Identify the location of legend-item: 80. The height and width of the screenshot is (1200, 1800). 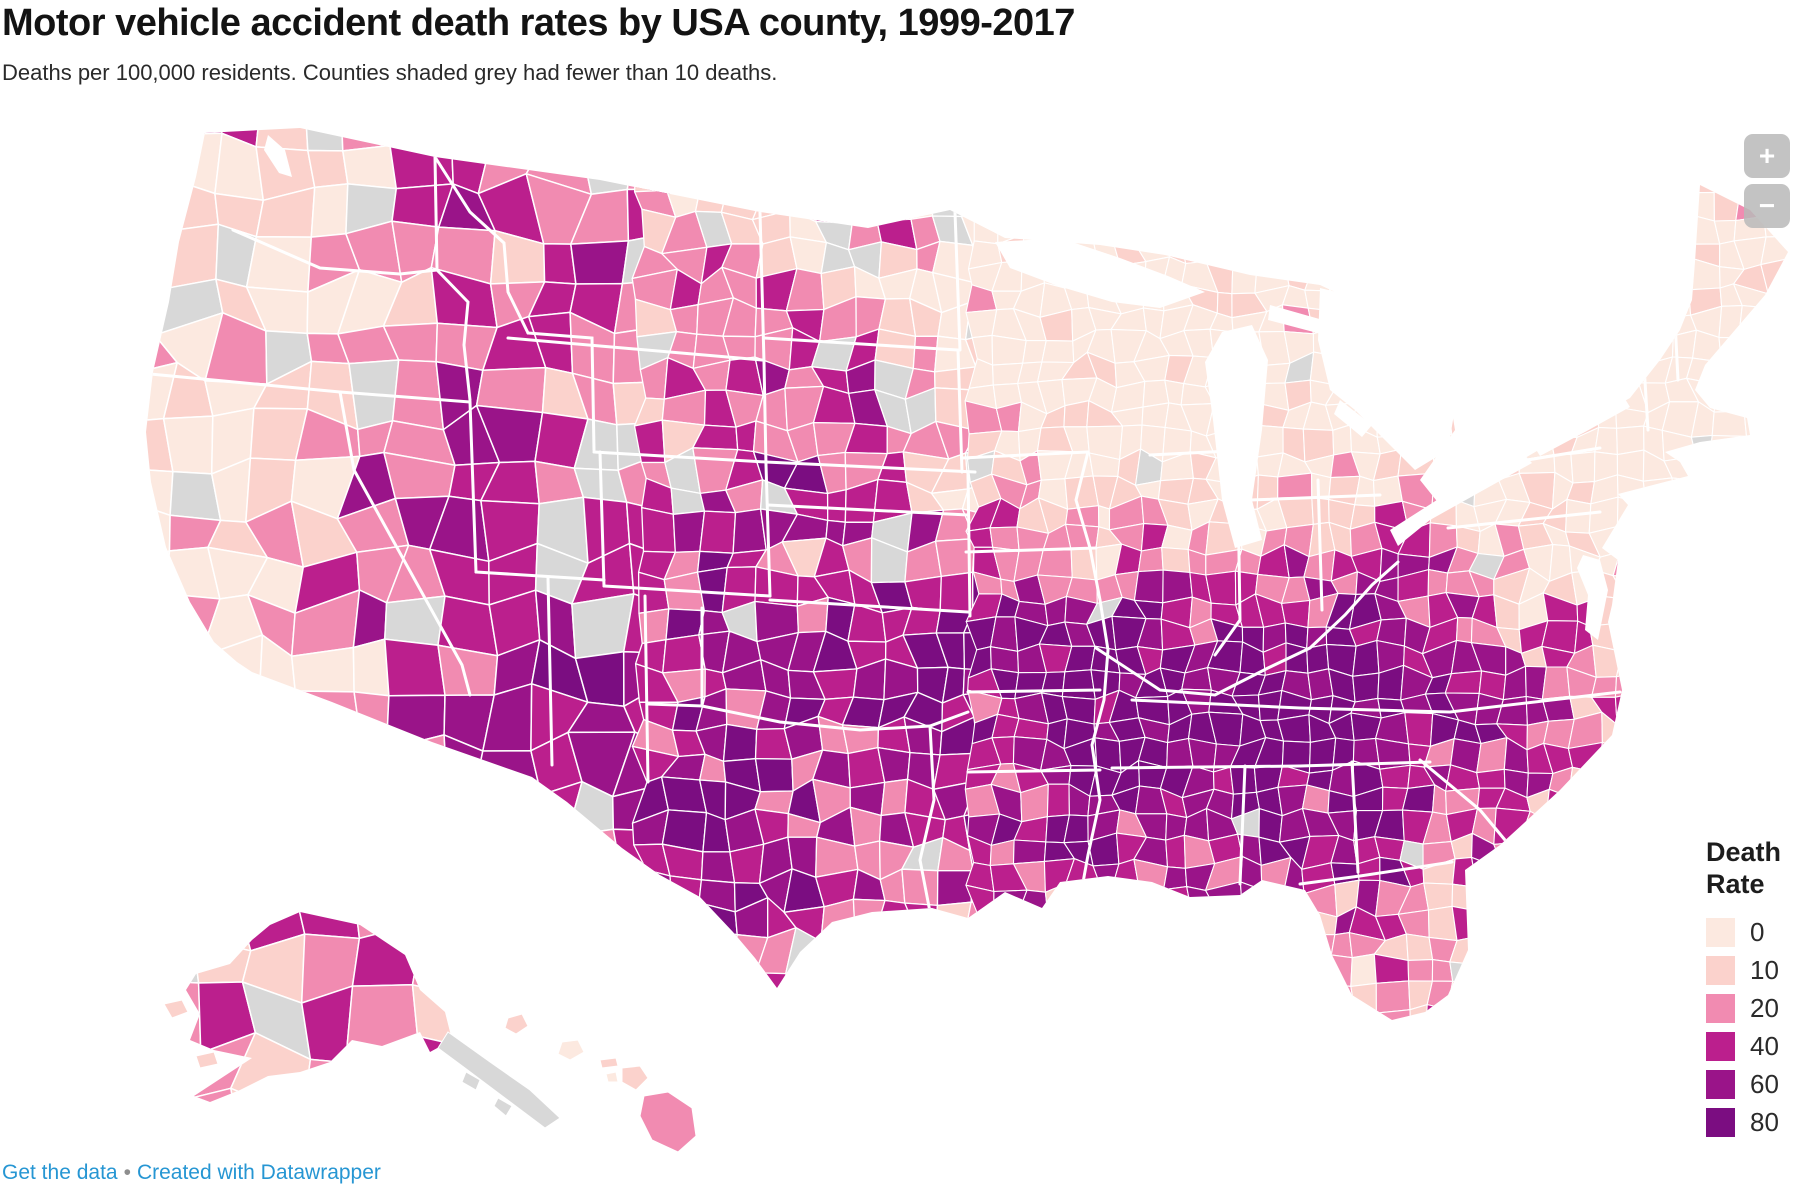
(1752, 1122).